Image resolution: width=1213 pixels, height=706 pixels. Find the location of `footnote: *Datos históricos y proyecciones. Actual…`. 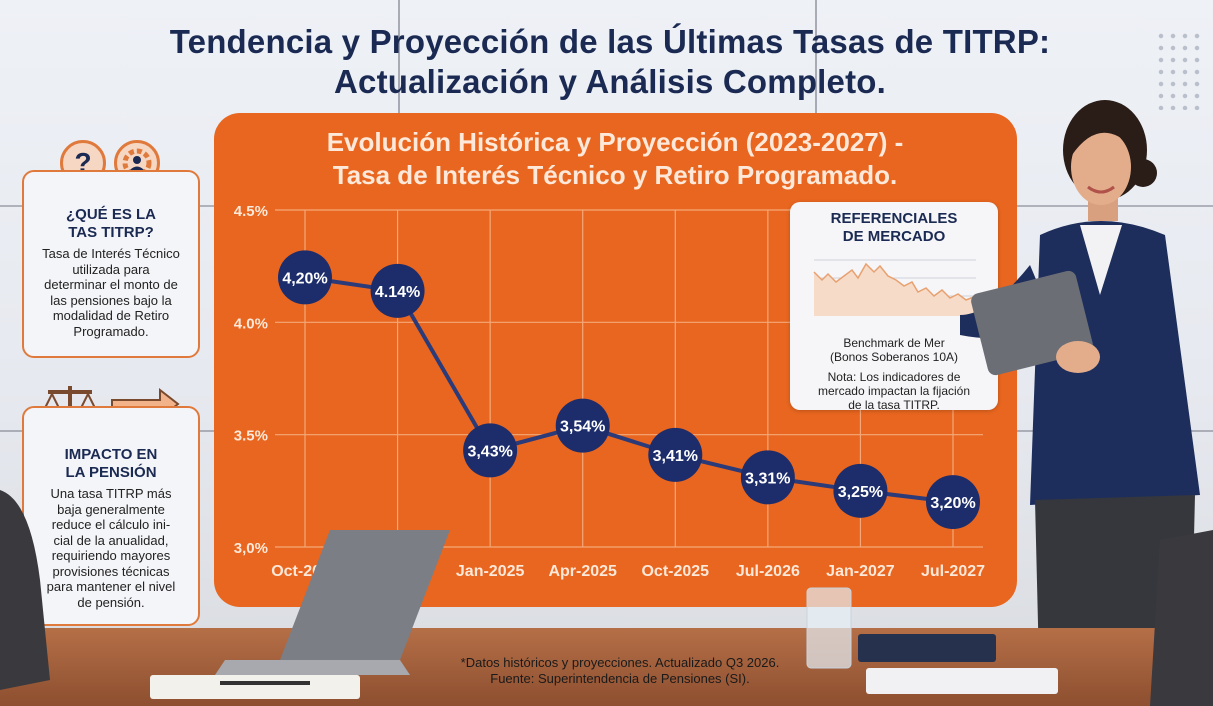

footnote: *Datos históricos y proyecciones. Actual… is located at coordinates (620, 671).